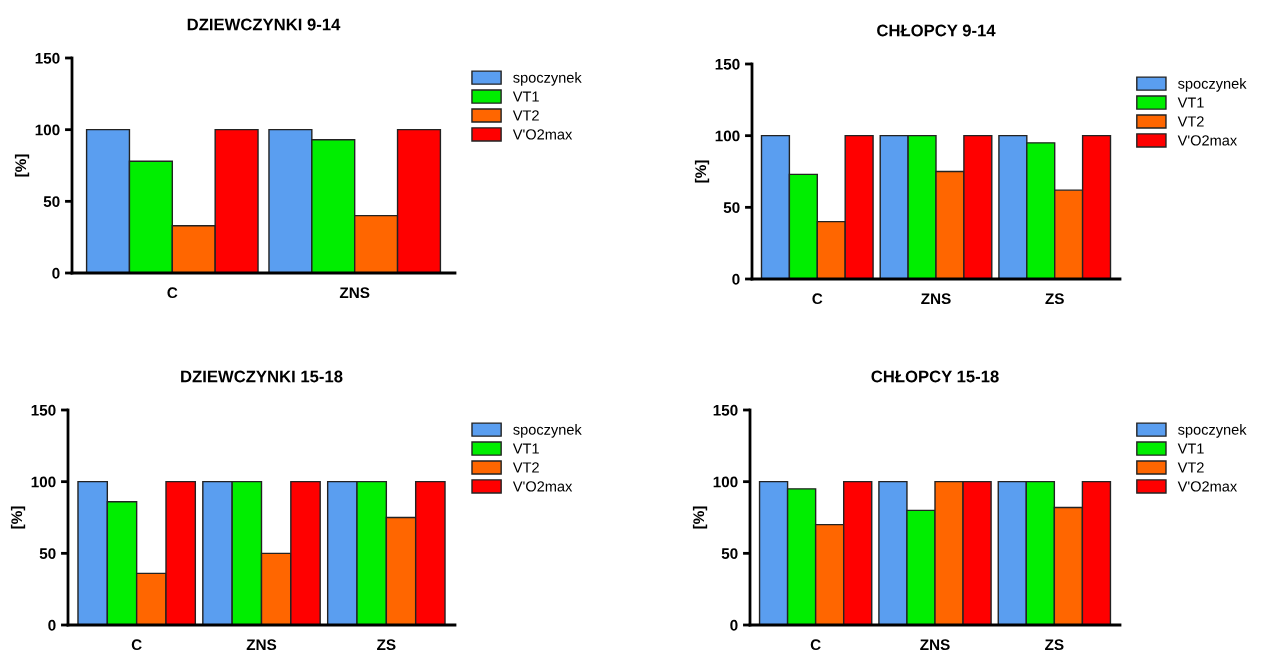 The image size is (1278, 659). I want to click on chart-title: DZIEWCZYNKI 15-18, so click(262, 376).